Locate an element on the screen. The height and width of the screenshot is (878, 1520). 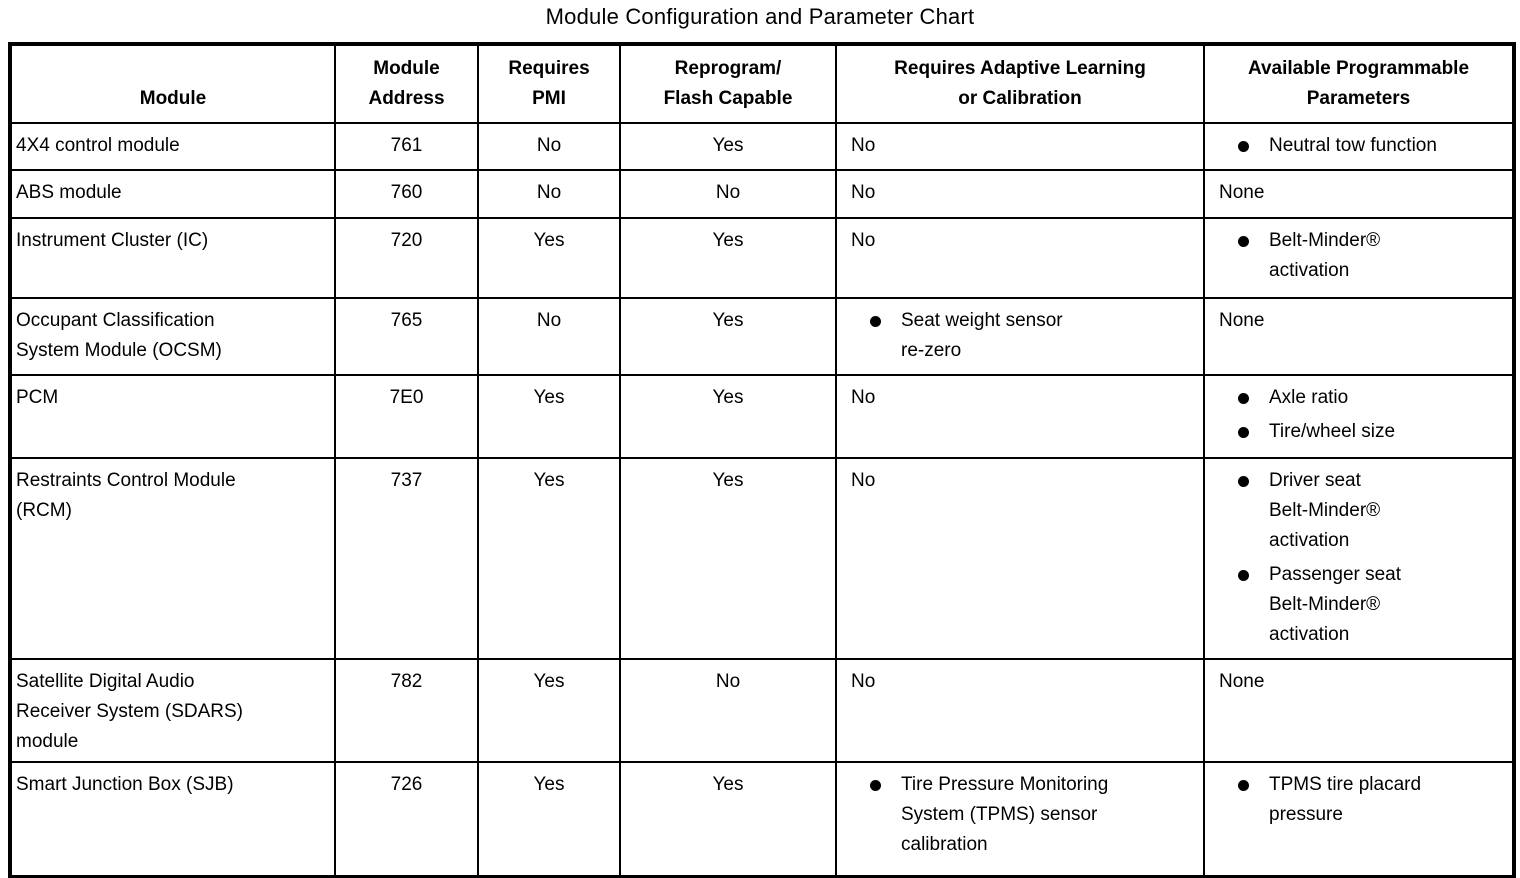
cell-module-address: 7E0 is located at coordinates (406, 416).